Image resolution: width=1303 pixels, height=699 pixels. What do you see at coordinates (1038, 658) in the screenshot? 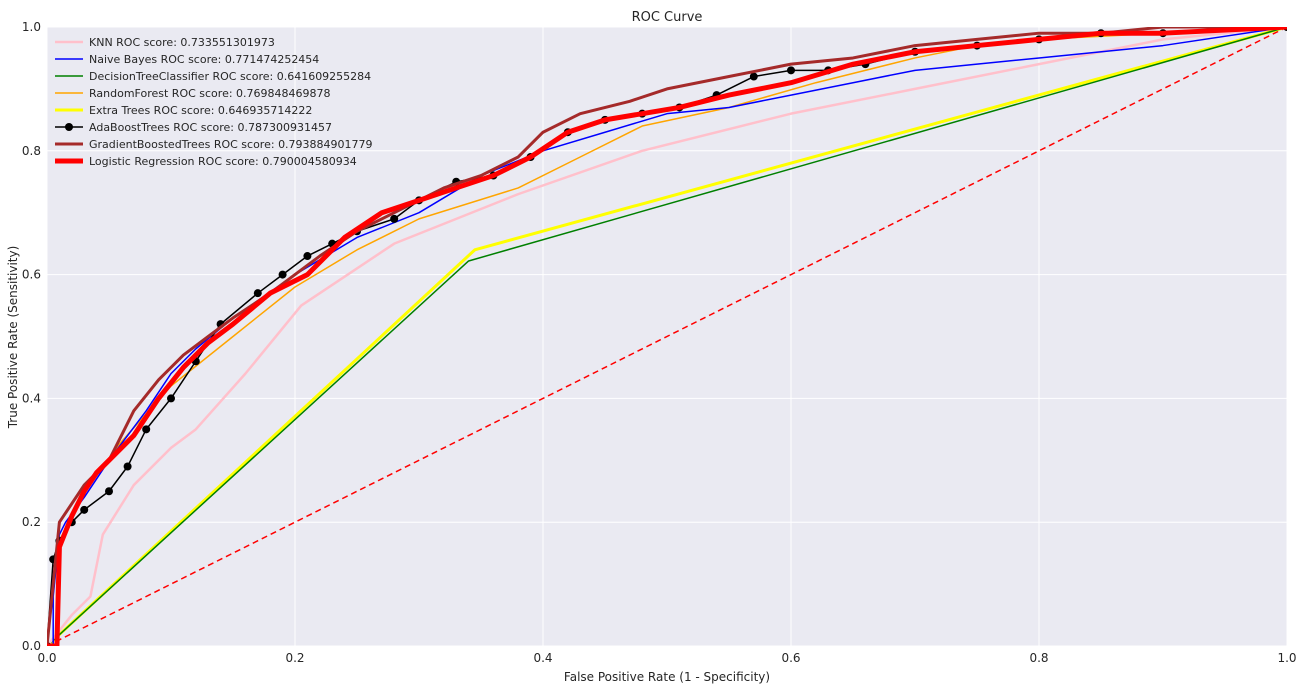
I see `x-tick-label: 0.8` at bounding box center [1038, 658].